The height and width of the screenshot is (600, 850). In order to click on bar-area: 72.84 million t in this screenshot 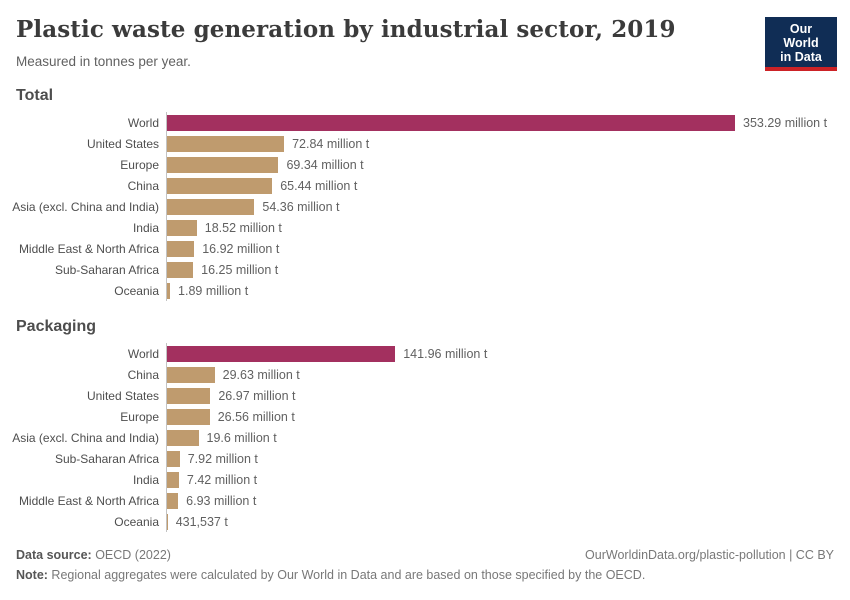, I will do `click(500, 143)`.